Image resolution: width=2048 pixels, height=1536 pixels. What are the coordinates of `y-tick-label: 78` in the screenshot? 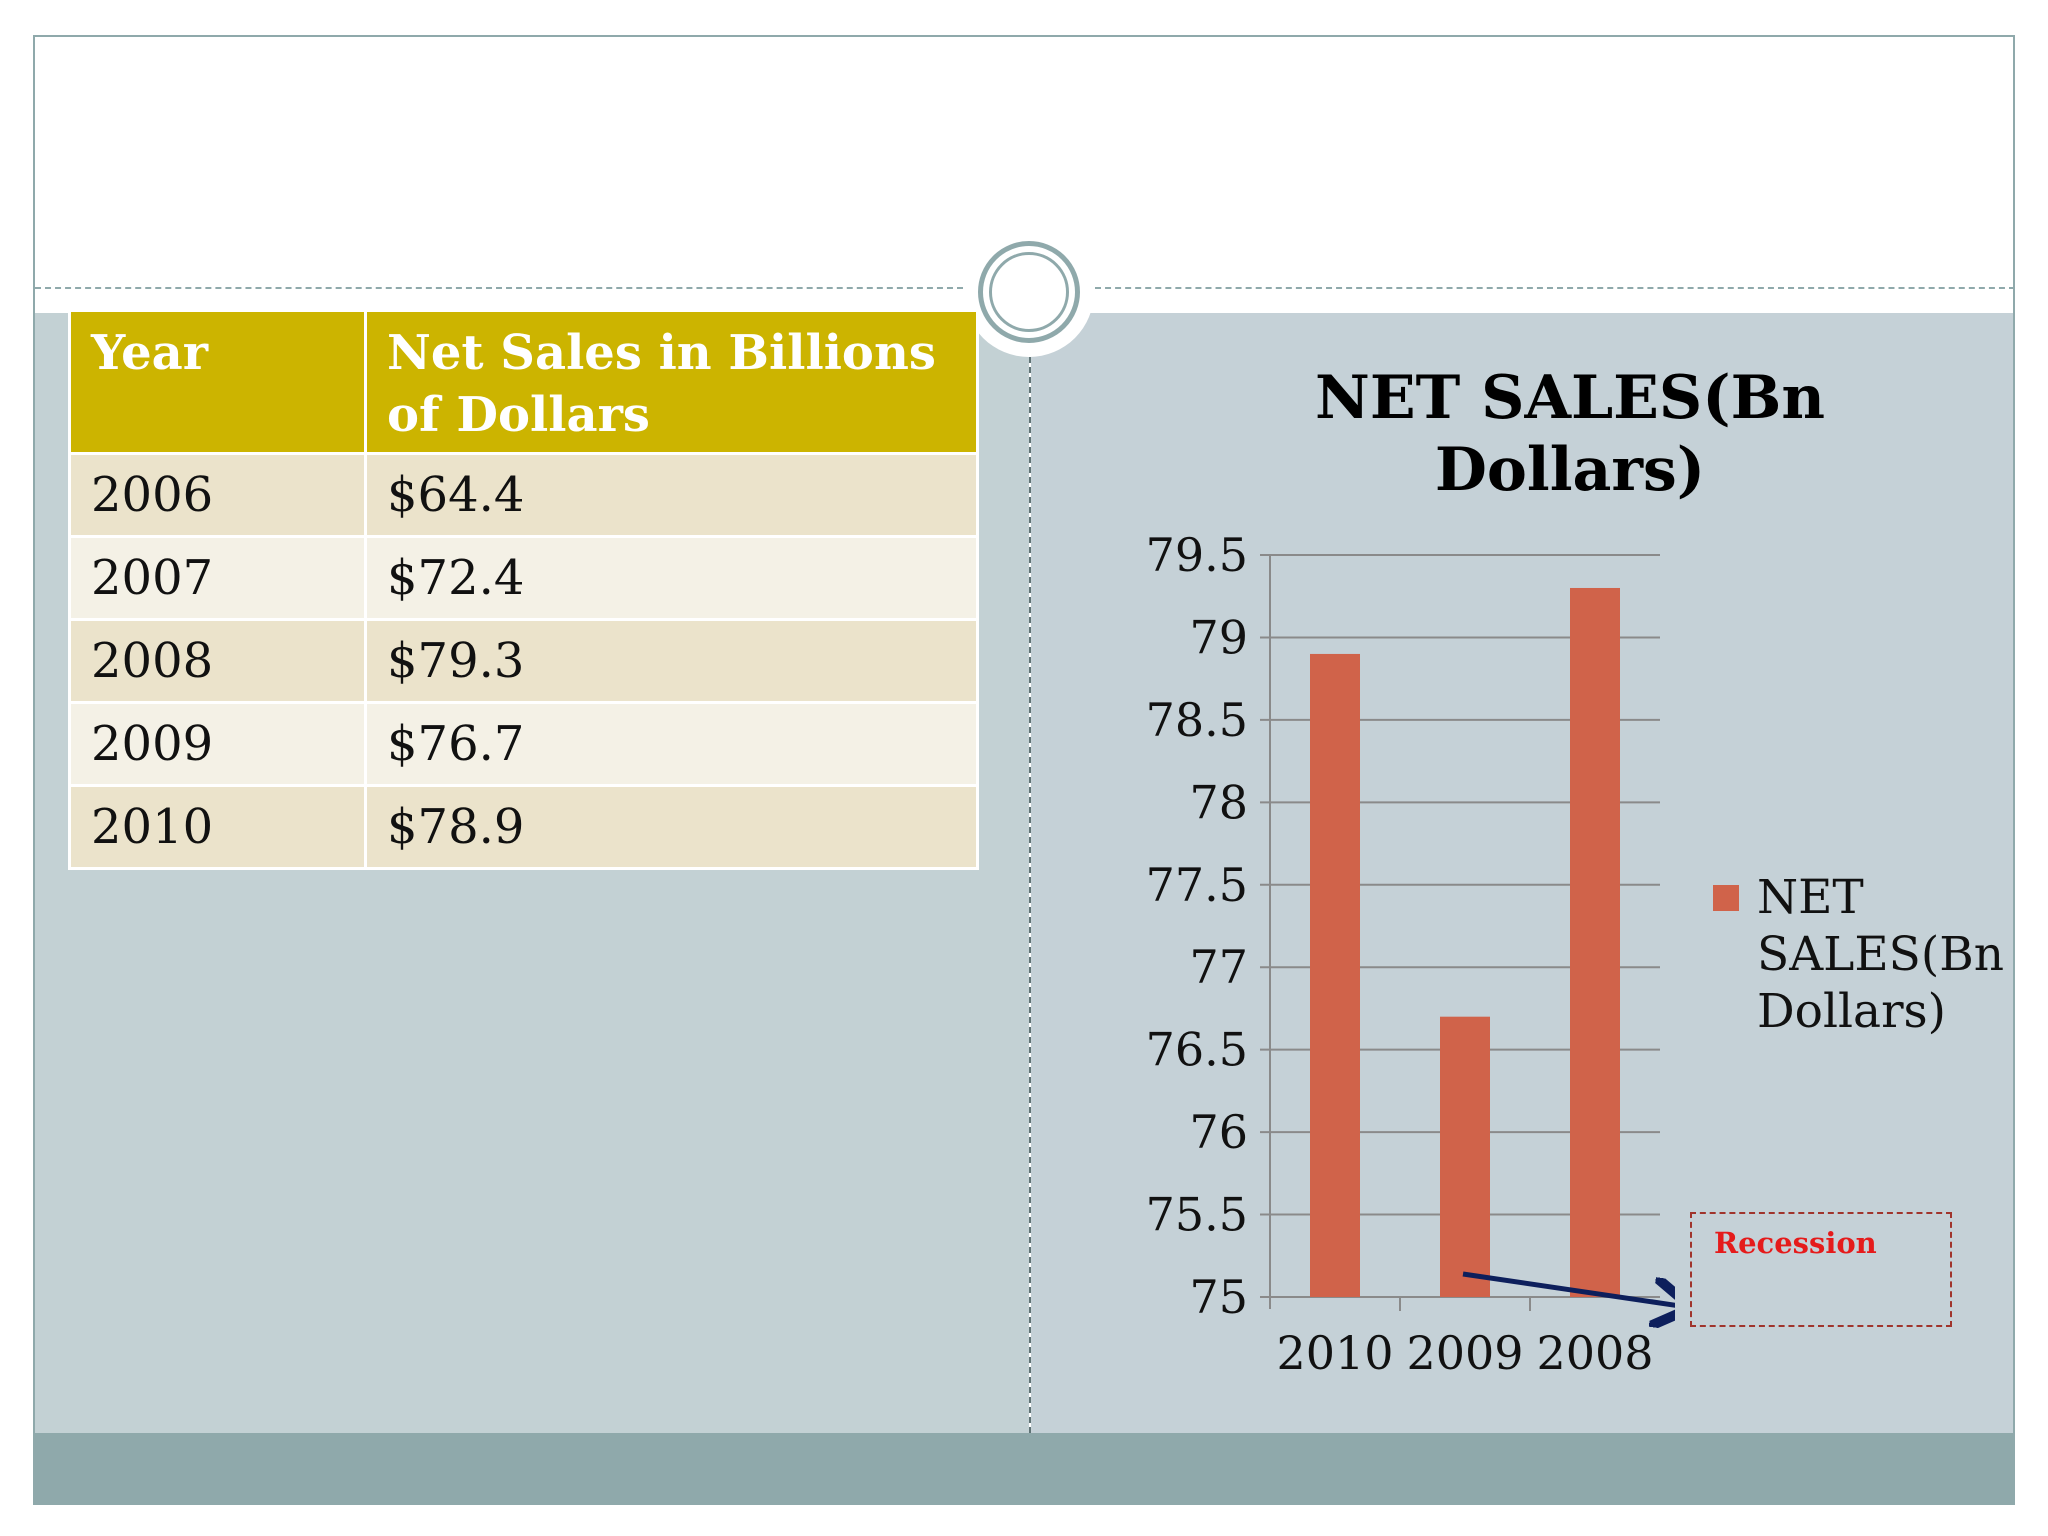 It's located at (1218, 802).